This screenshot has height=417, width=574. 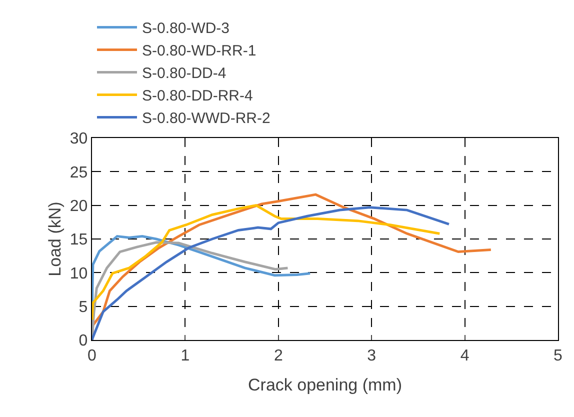 What do you see at coordinates (79, 273) in the screenshot?
I see `y-tick-label: 10` at bounding box center [79, 273].